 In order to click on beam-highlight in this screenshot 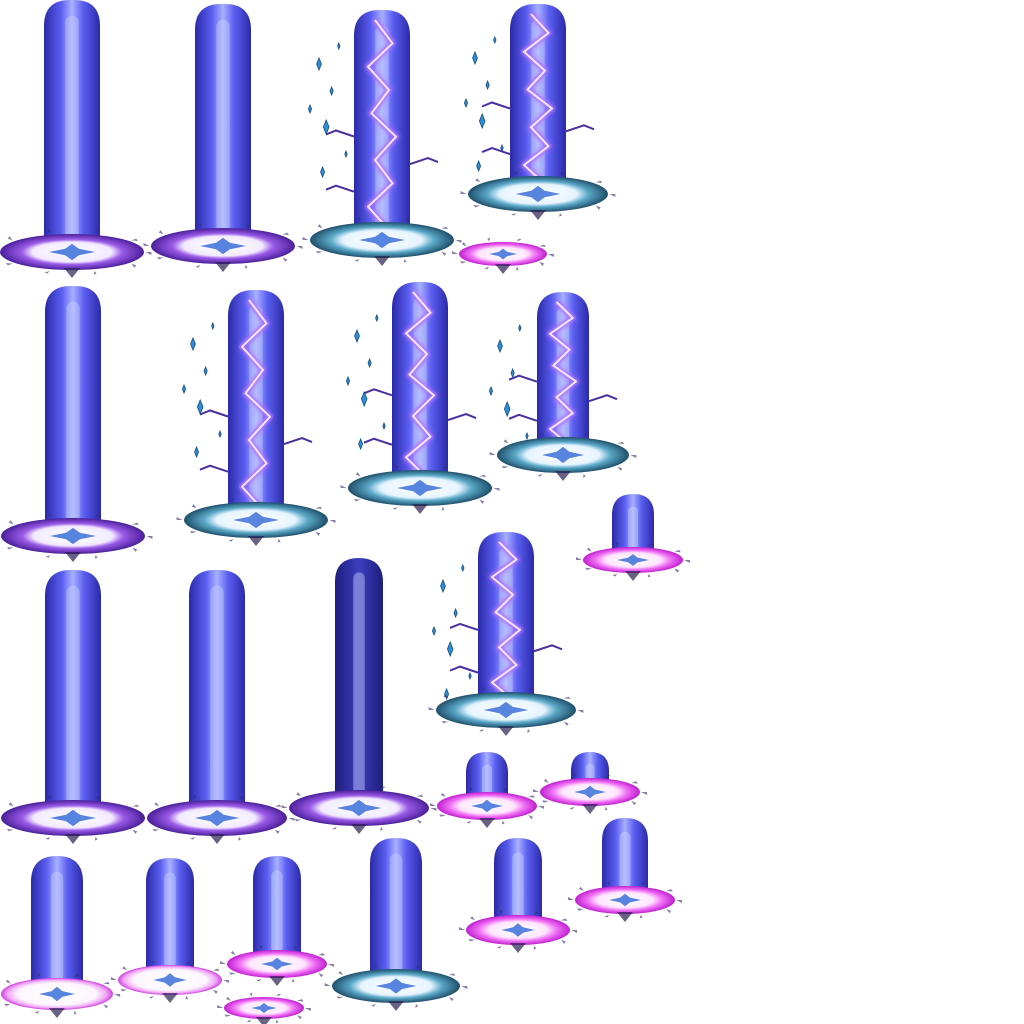, I will do `click(170, 920)`.